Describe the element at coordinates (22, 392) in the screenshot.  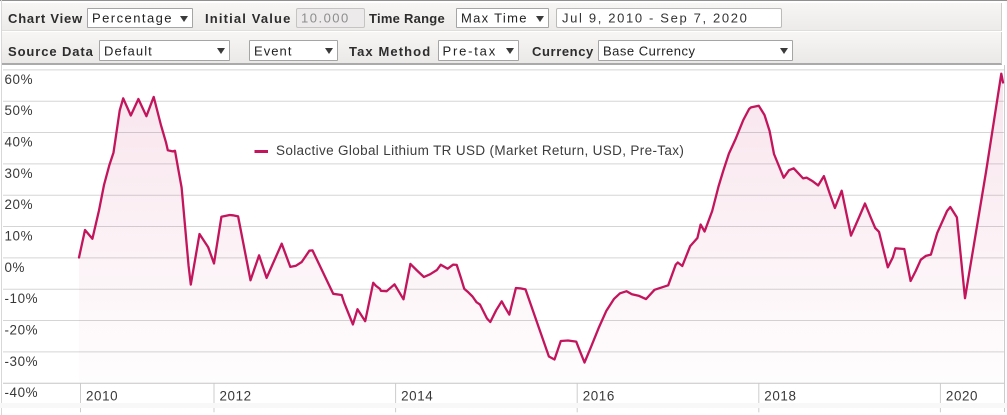
I see `svg-text: -40%` at that location.